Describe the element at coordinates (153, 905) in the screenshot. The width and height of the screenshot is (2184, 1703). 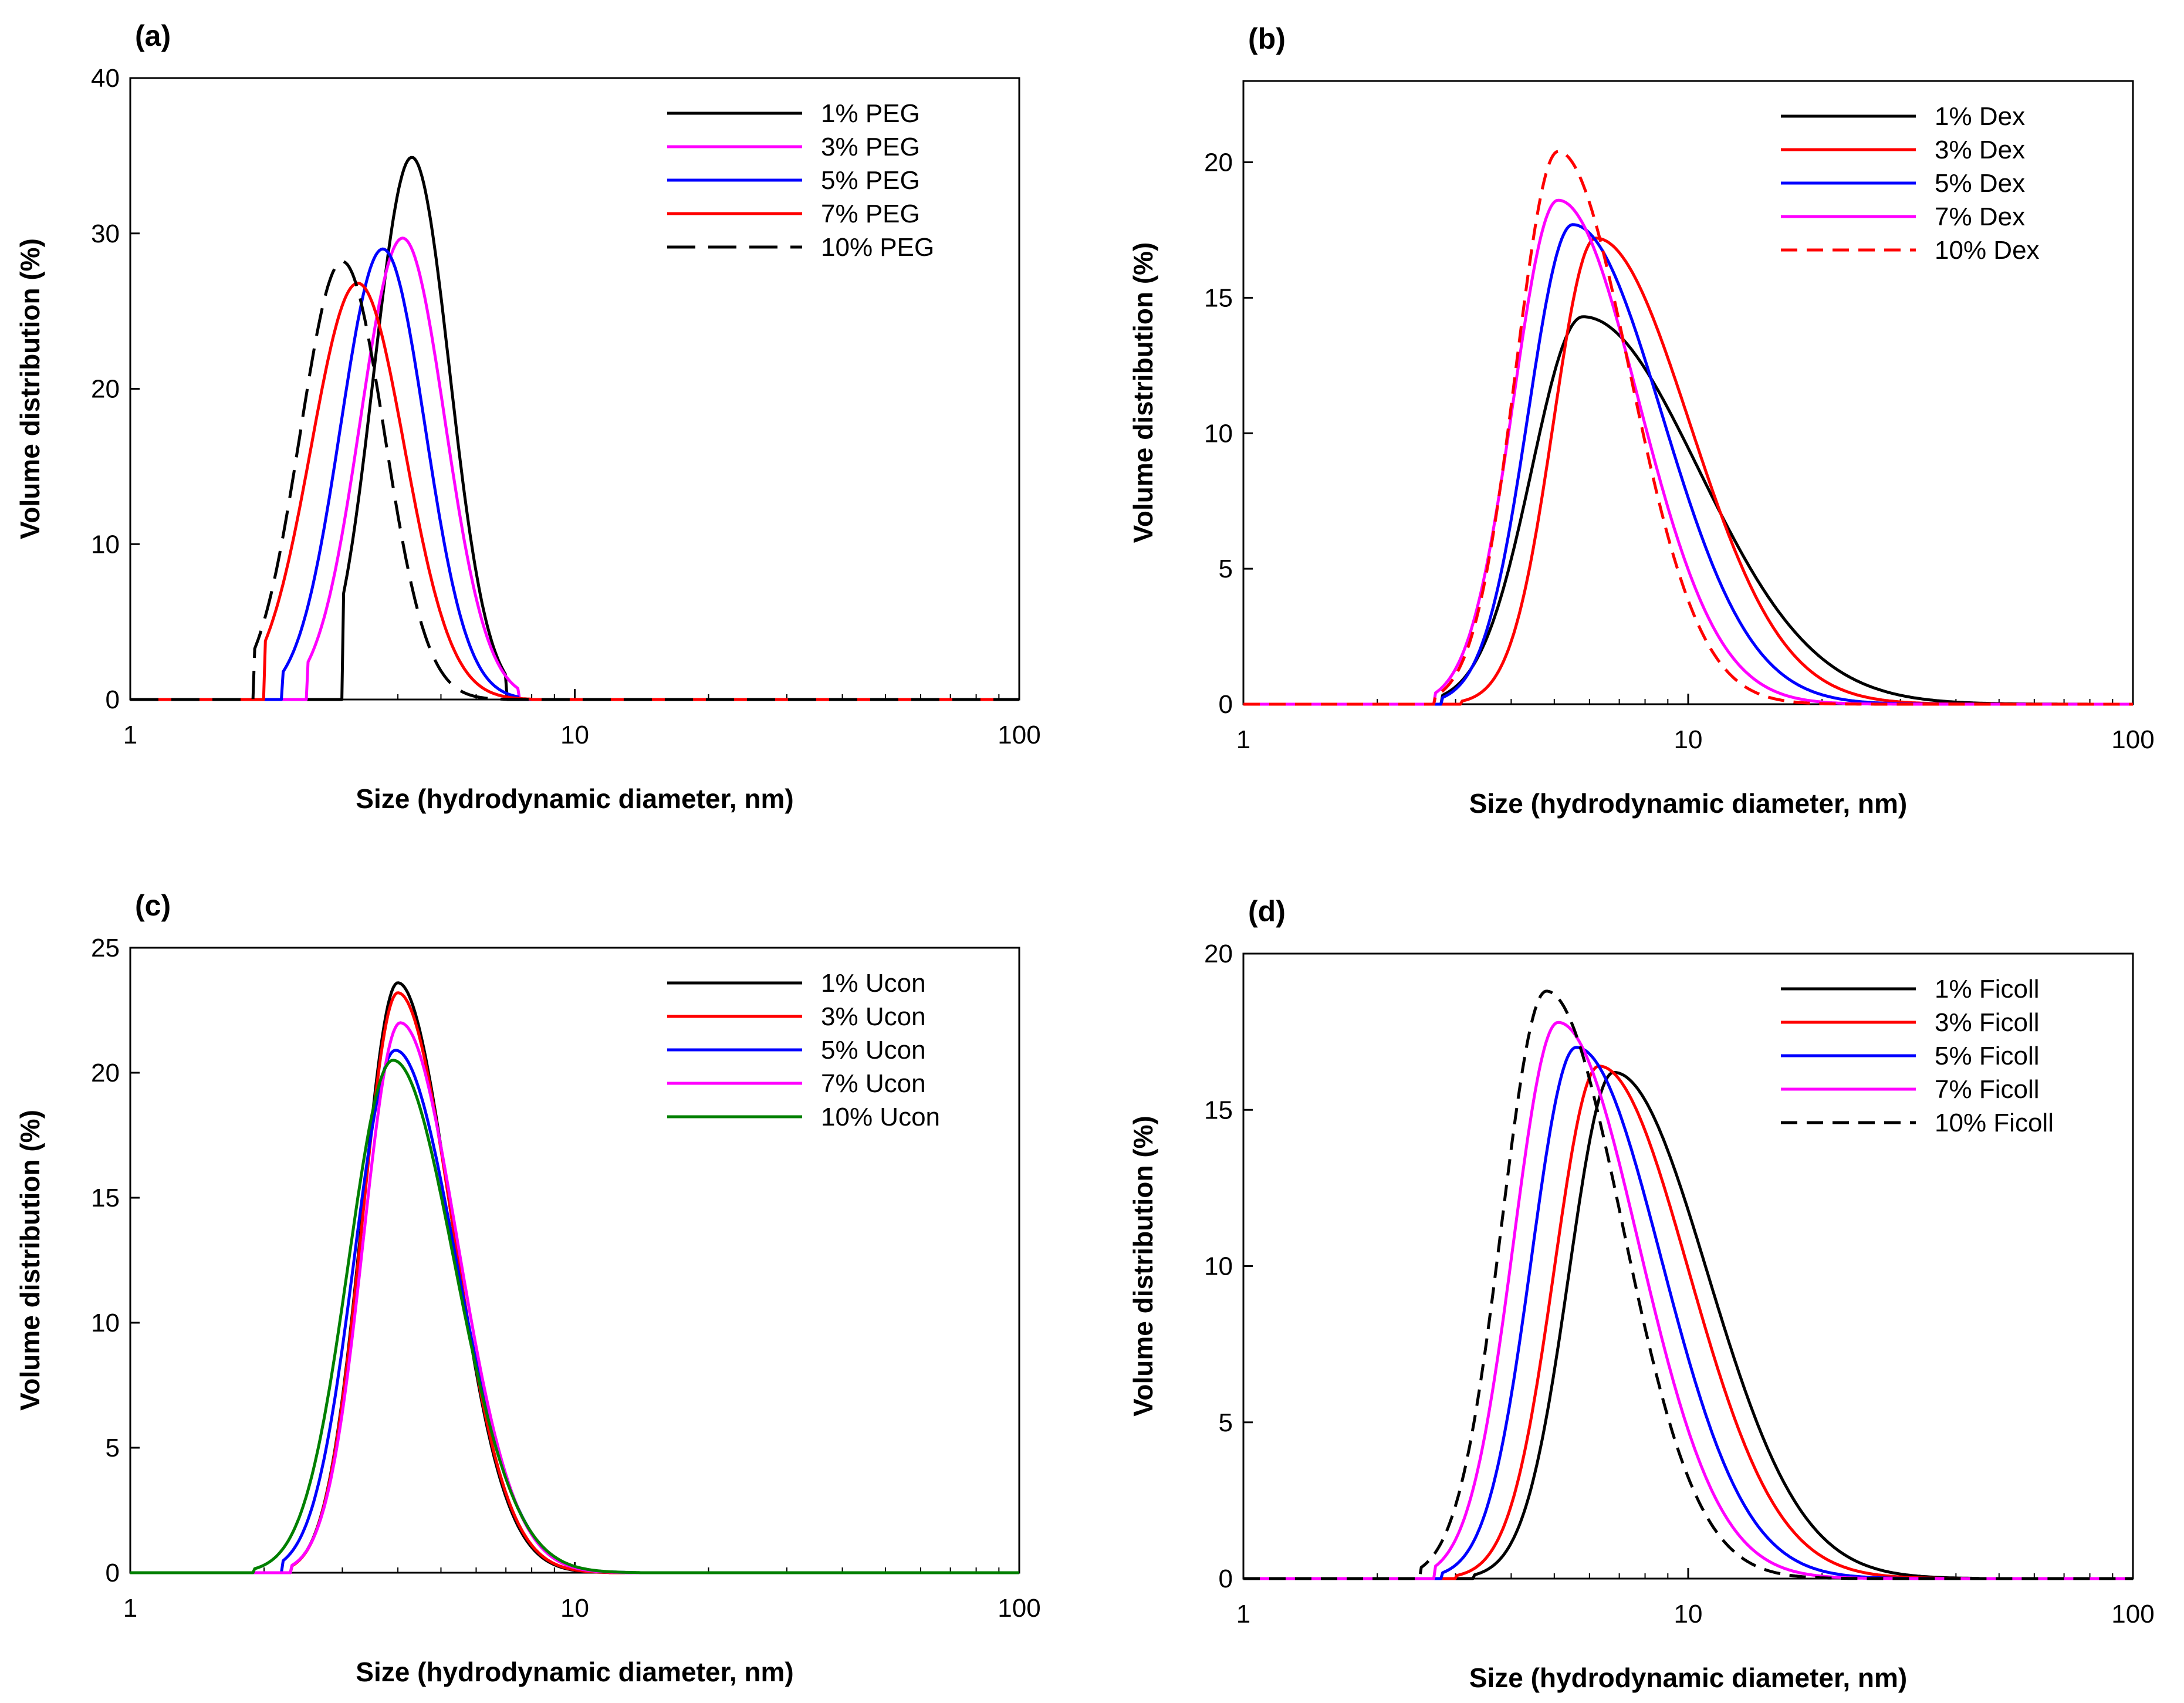
I see `panel-label: (c)` at that location.